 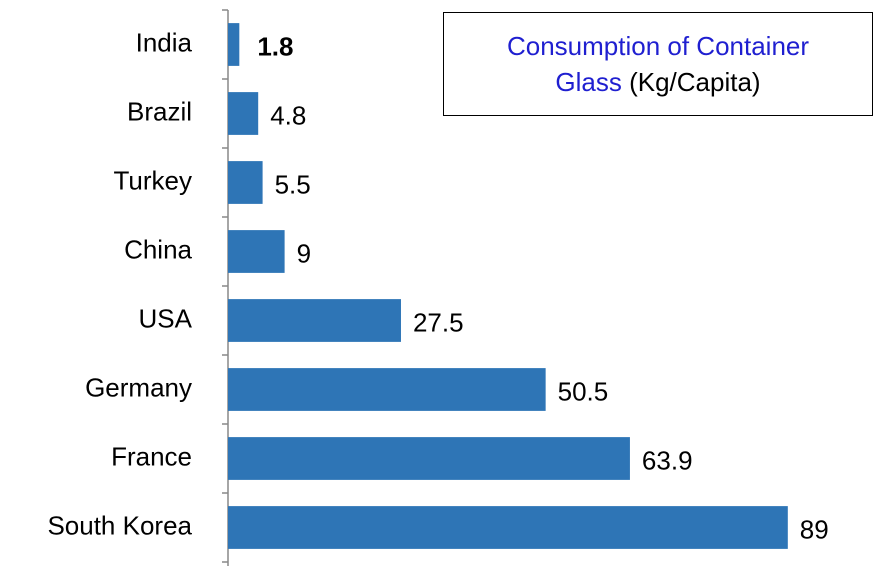 I want to click on value-label: 50.5, so click(x=583, y=391).